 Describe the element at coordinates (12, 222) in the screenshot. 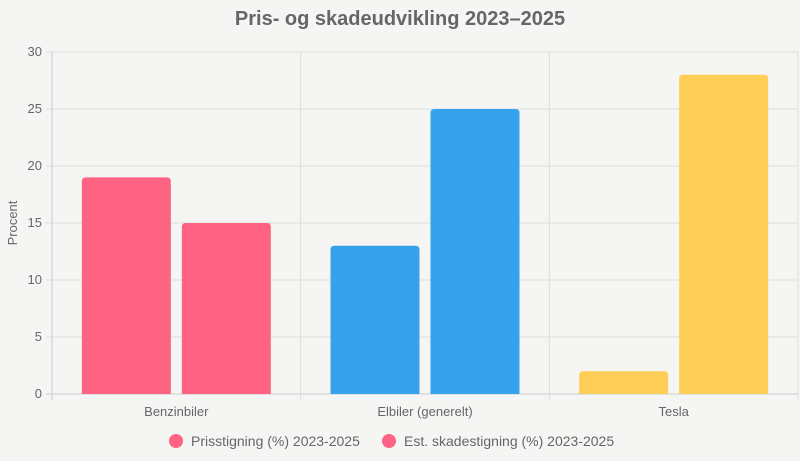

I see `y-axis-label: Procent` at that location.